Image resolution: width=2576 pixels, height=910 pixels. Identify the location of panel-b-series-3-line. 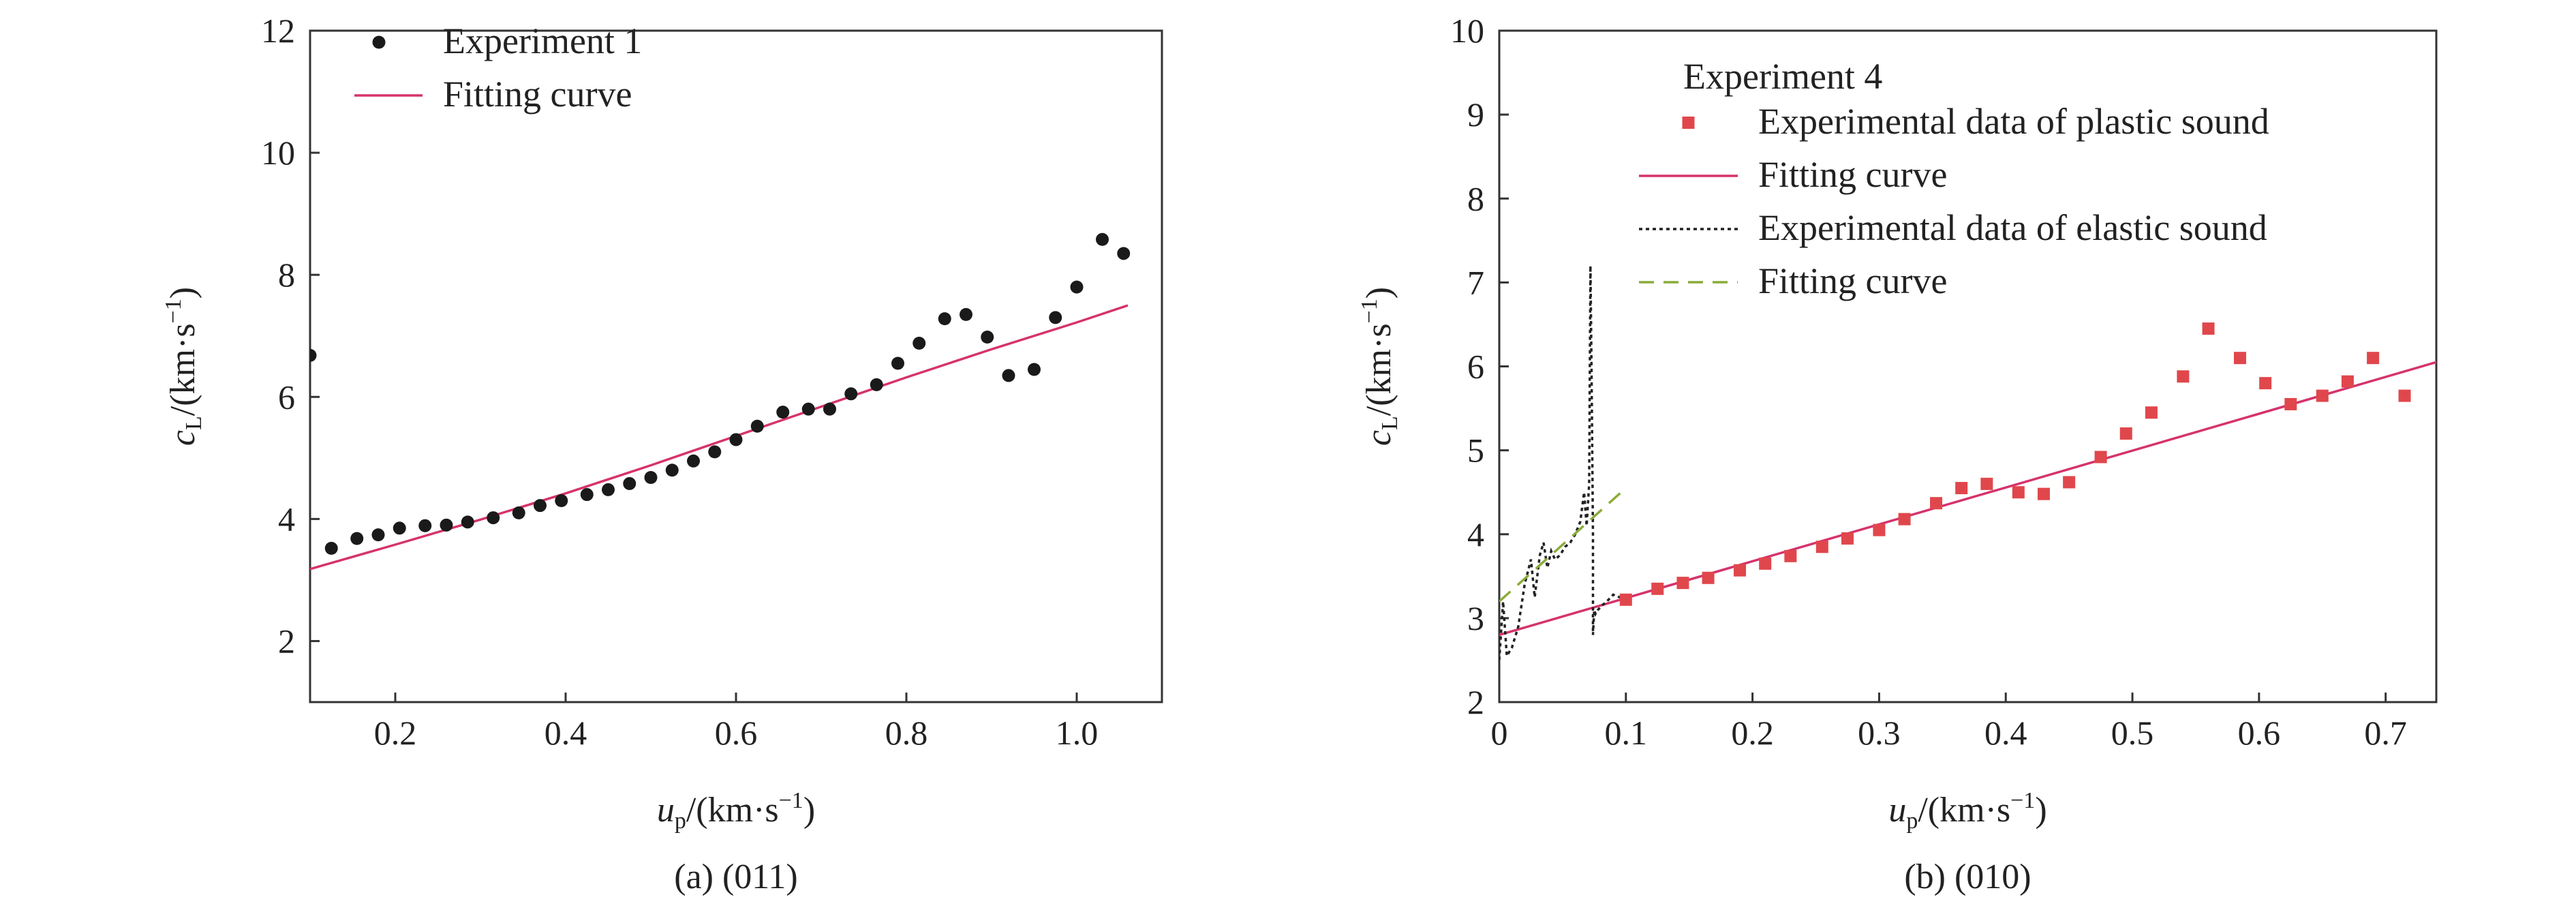
(1563, 545).